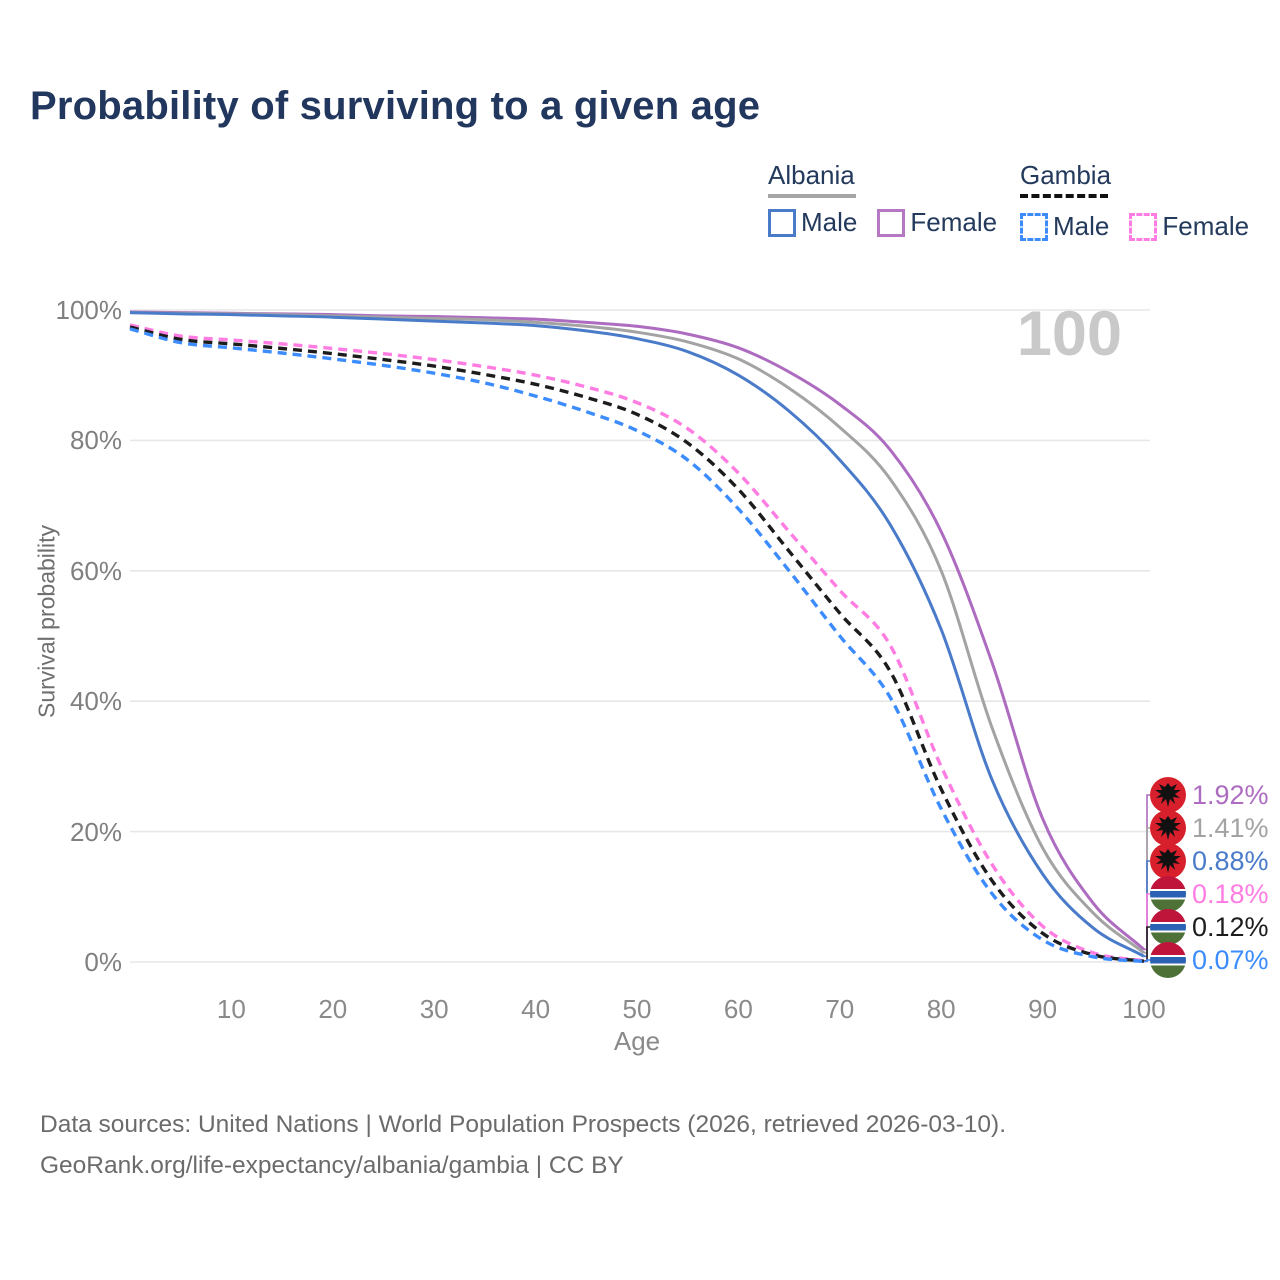 The height and width of the screenshot is (1280, 1280). I want to click on x-tick-label: 60, so click(738, 1009).